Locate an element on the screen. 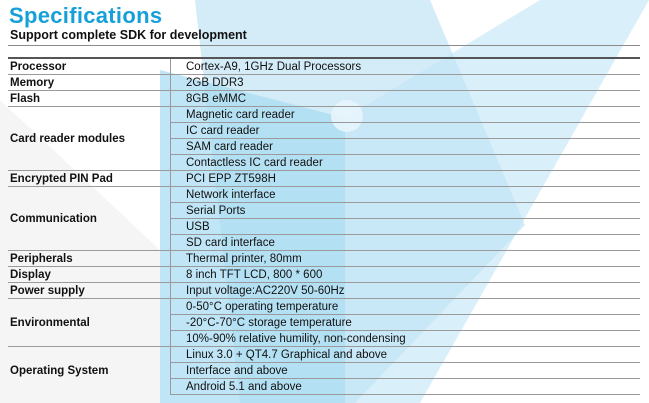 This screenshot has width=649, height=403. spec-value: IC card reader is located at coordinates (405, 130).